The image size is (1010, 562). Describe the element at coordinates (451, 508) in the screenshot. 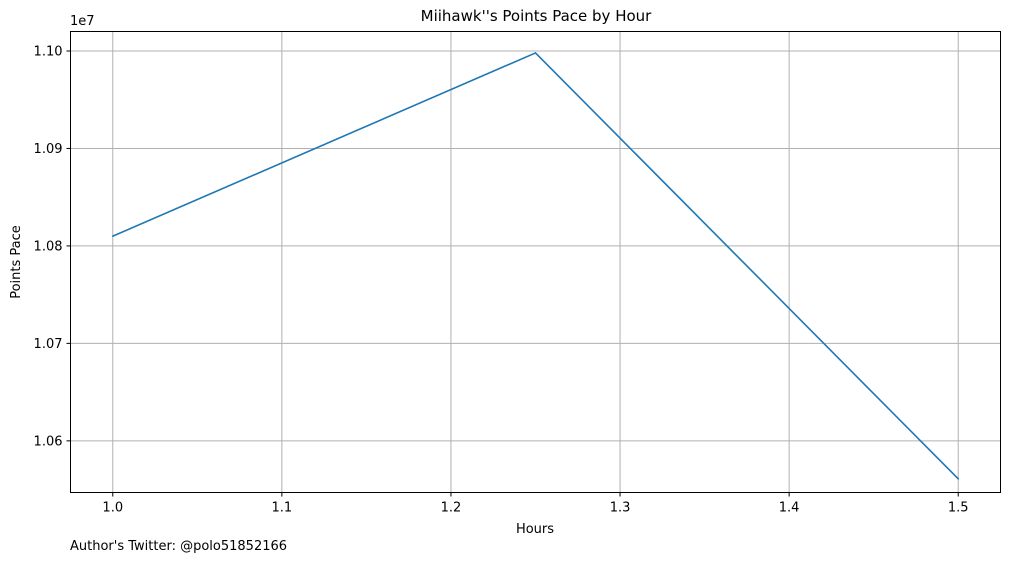

I see `x-tick-label: 1.2` at that location.